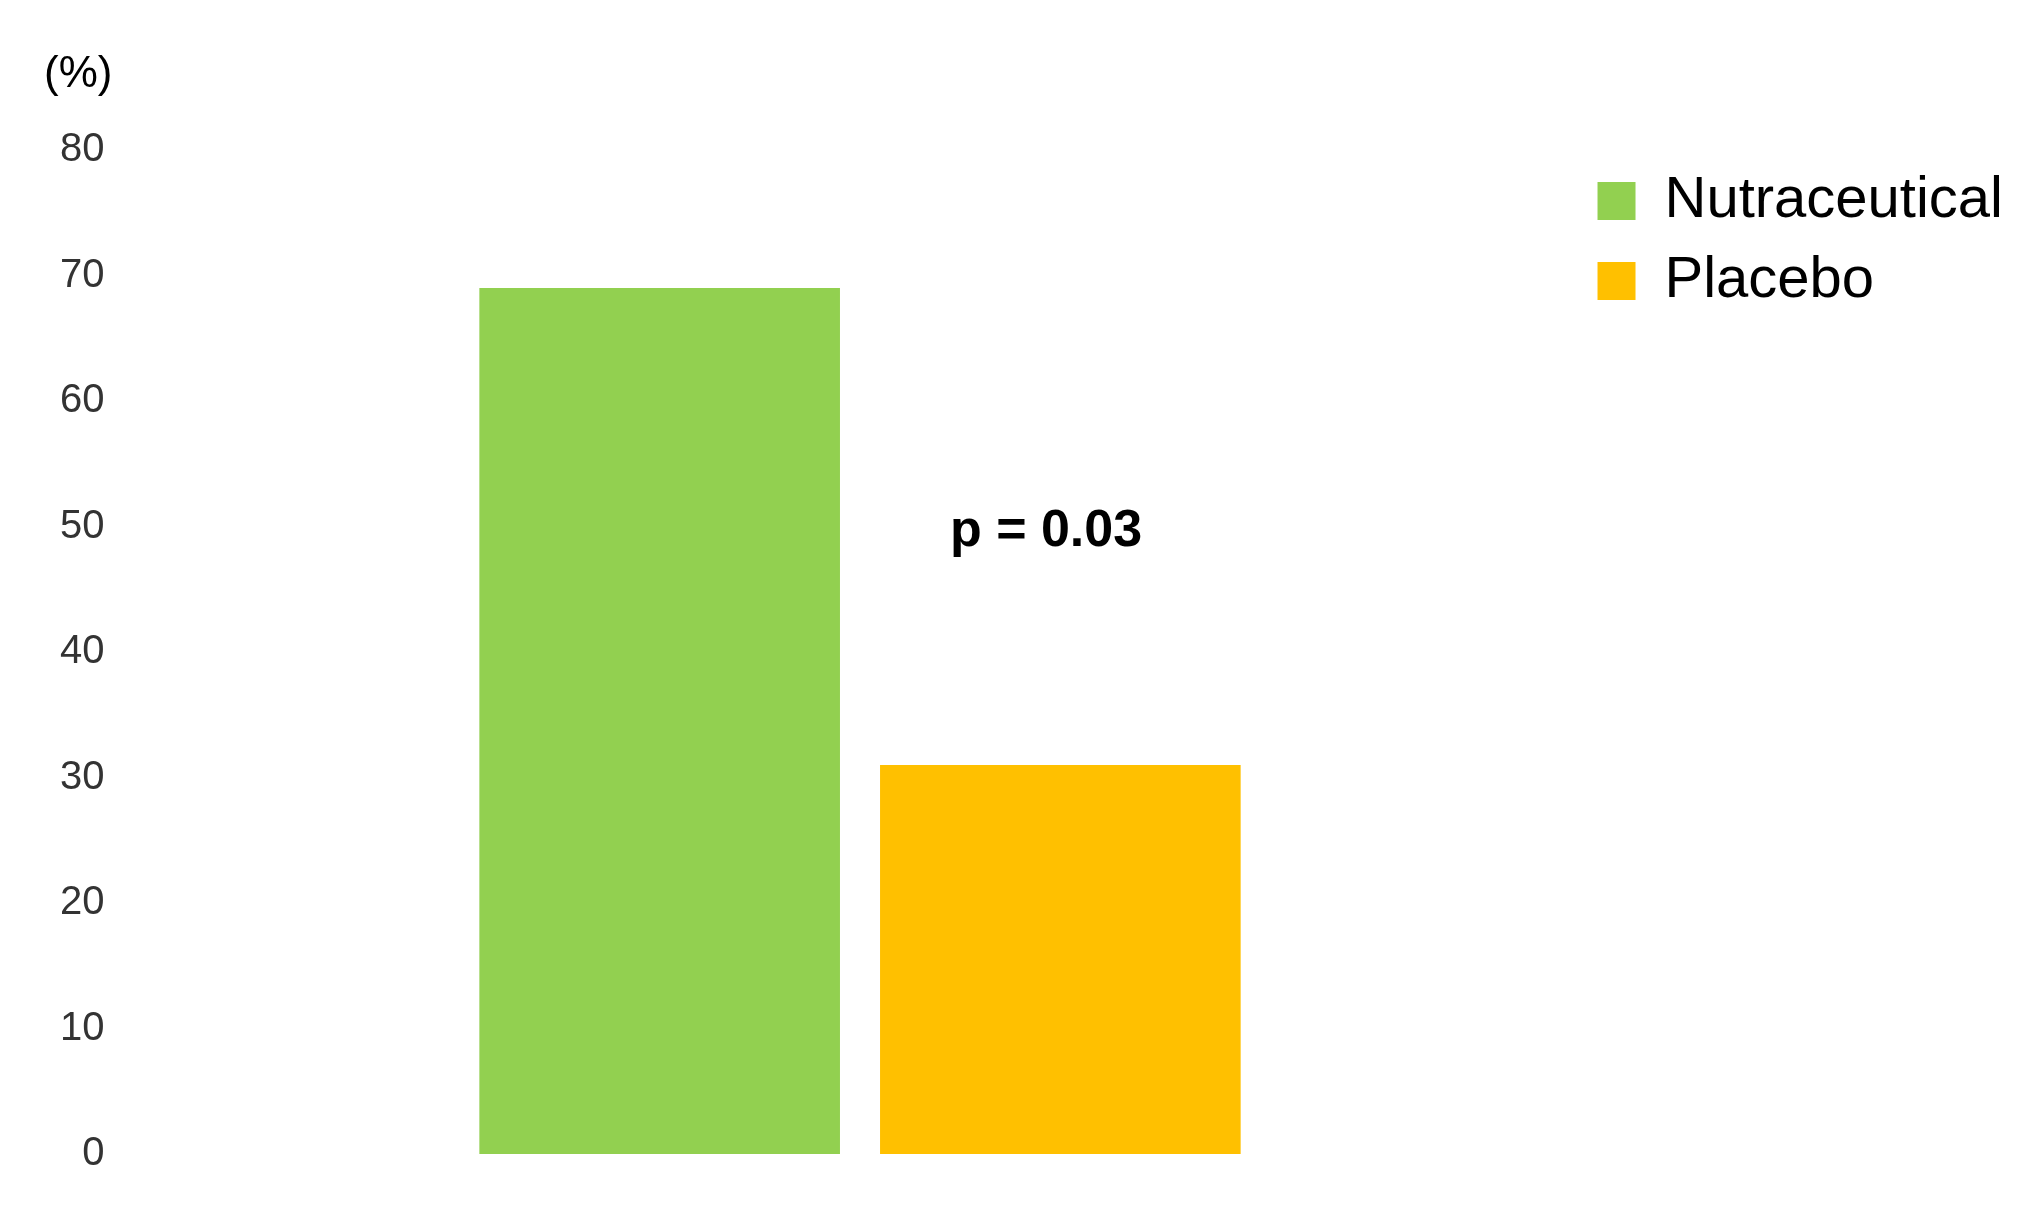 This screenshot has width=2043, height=1218. What do you see at coordinates (82, 147) in the screenshot?
I see `y-tick-label: 80` at bounding box center [82, 147].